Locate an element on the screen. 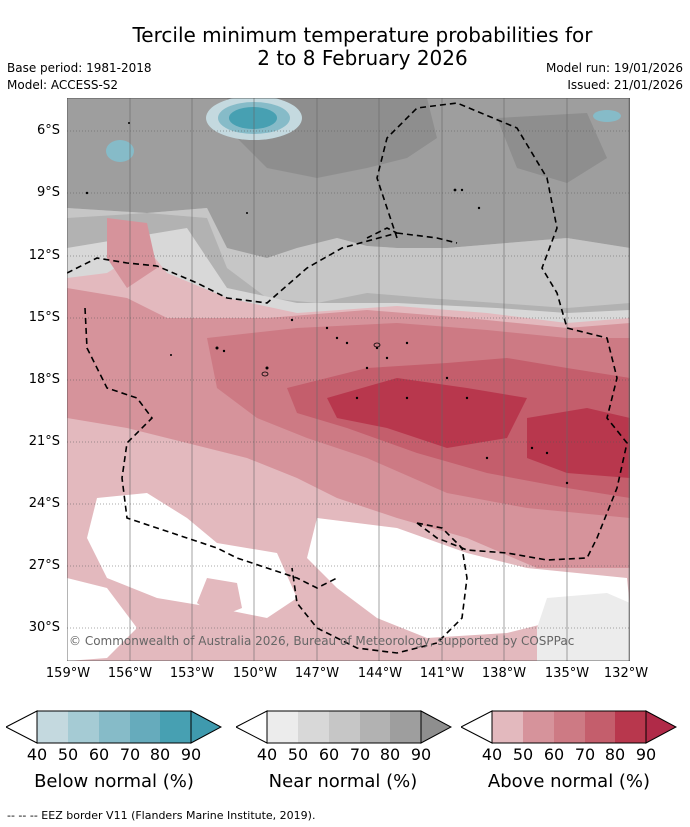 This screenshot has width=690, height=827. above-normal-80-region is located at coordinates (427, 413).